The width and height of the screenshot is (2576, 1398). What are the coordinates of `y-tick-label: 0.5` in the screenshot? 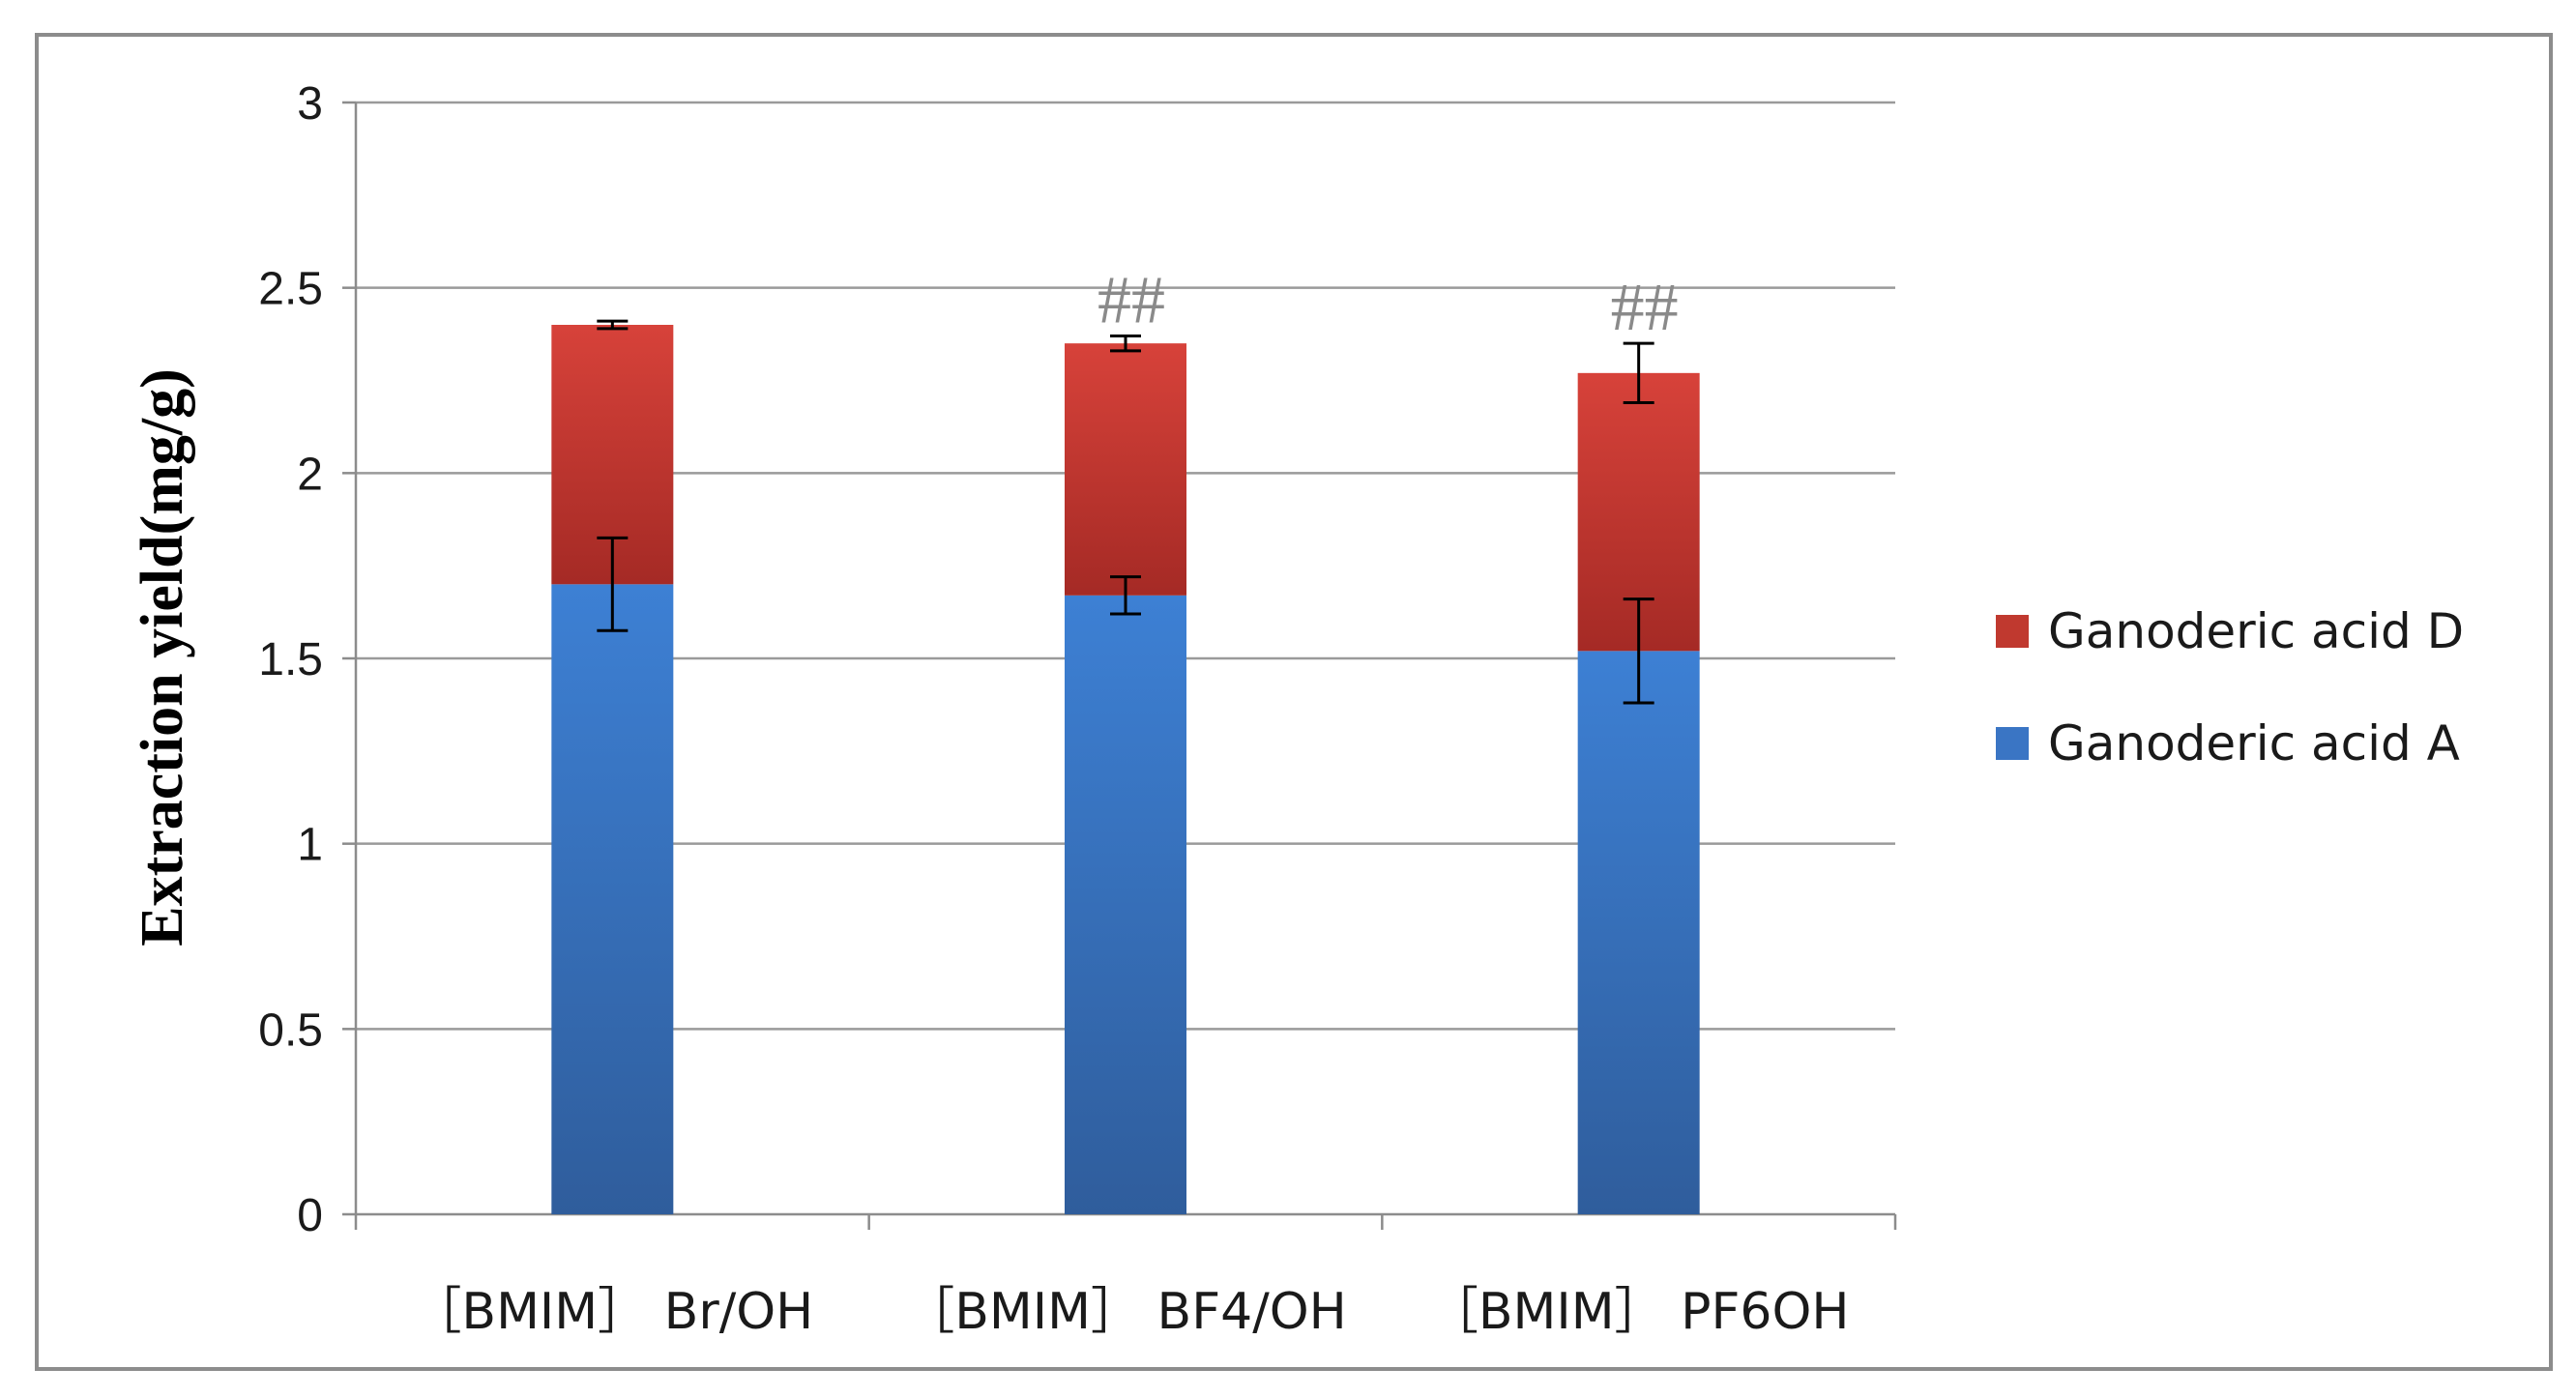 It's located at (290, 1030).